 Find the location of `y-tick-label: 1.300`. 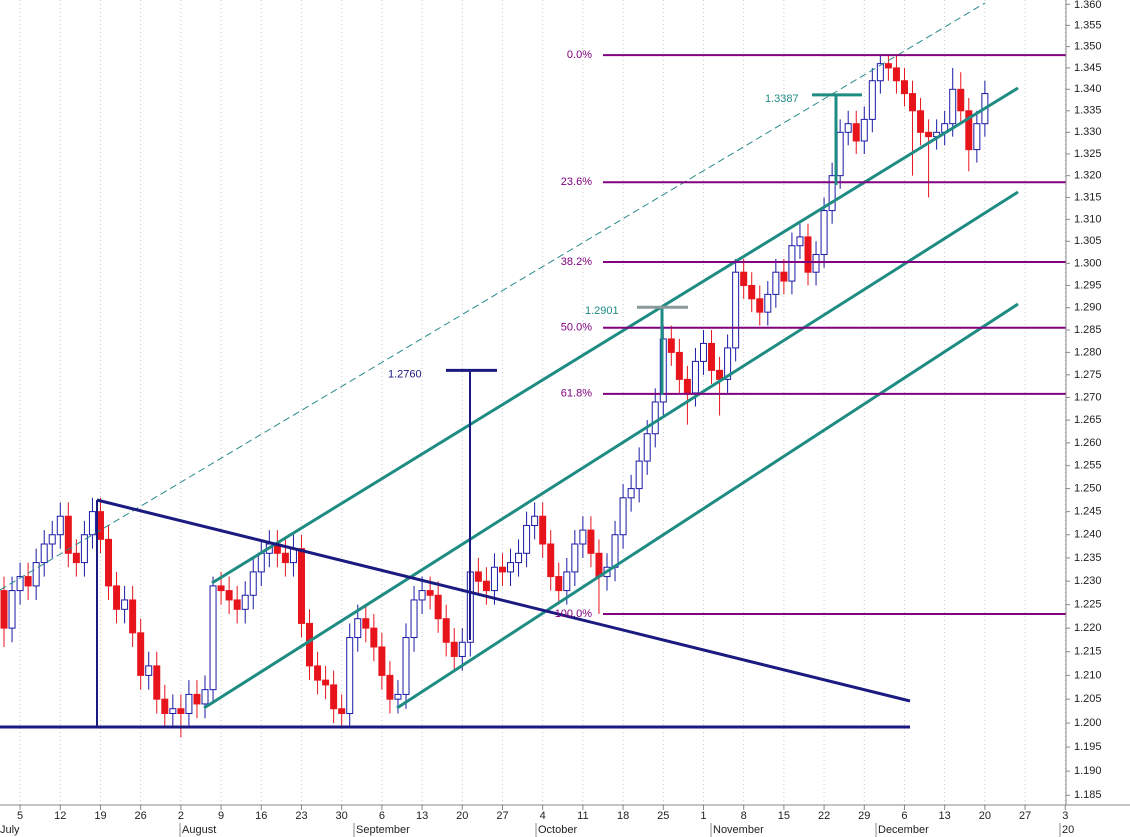

y-tick-label: 1.300 is located at coordinates (1088, 263).